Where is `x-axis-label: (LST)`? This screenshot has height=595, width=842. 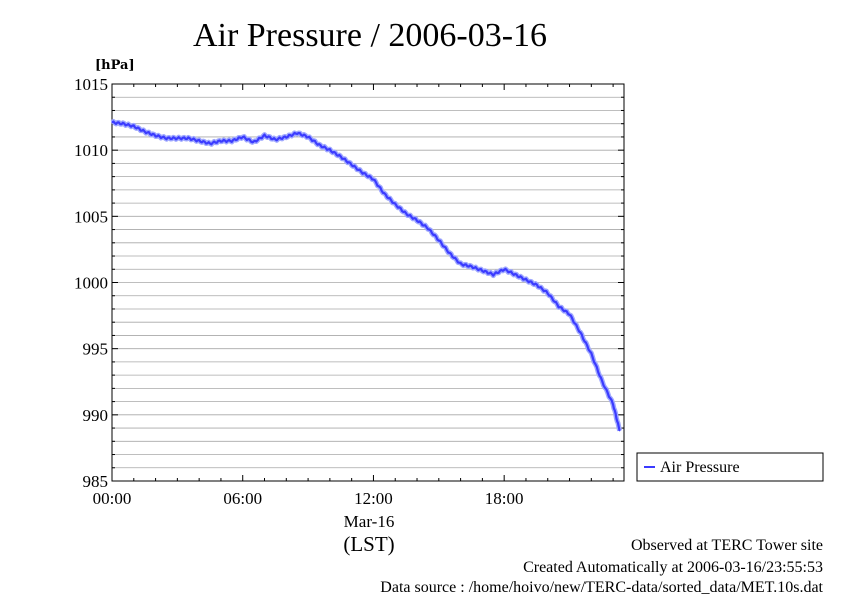
x-axis-label: (LST) is located at coordinates (368, 544).